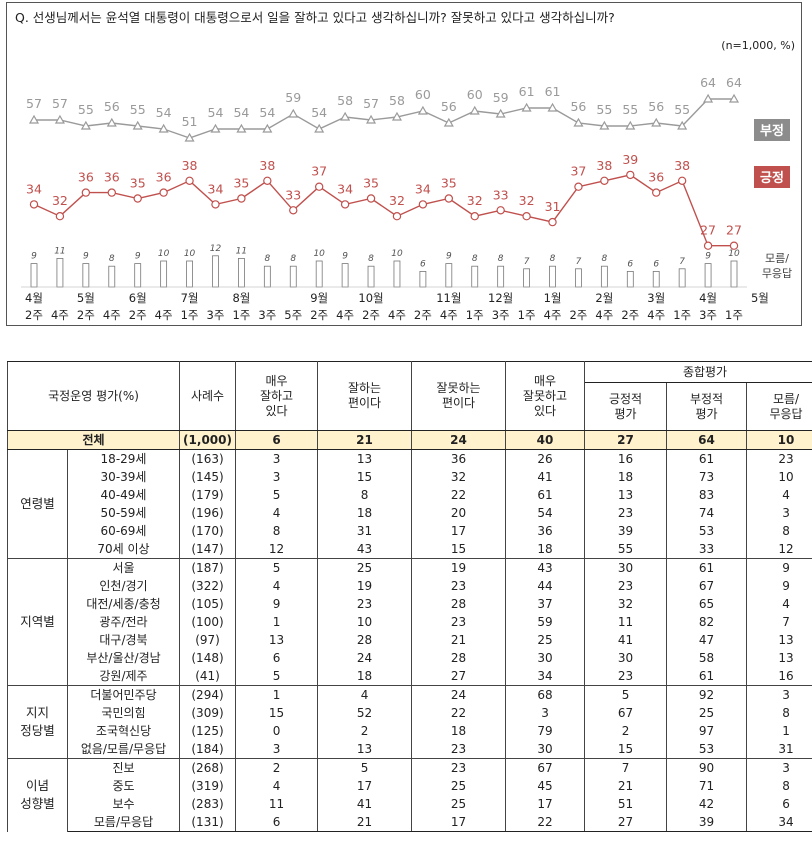  What do you see at coordinates (527, 200) in the screenshot?
I see `positive-label: 32` at bounding box center [527, 200].